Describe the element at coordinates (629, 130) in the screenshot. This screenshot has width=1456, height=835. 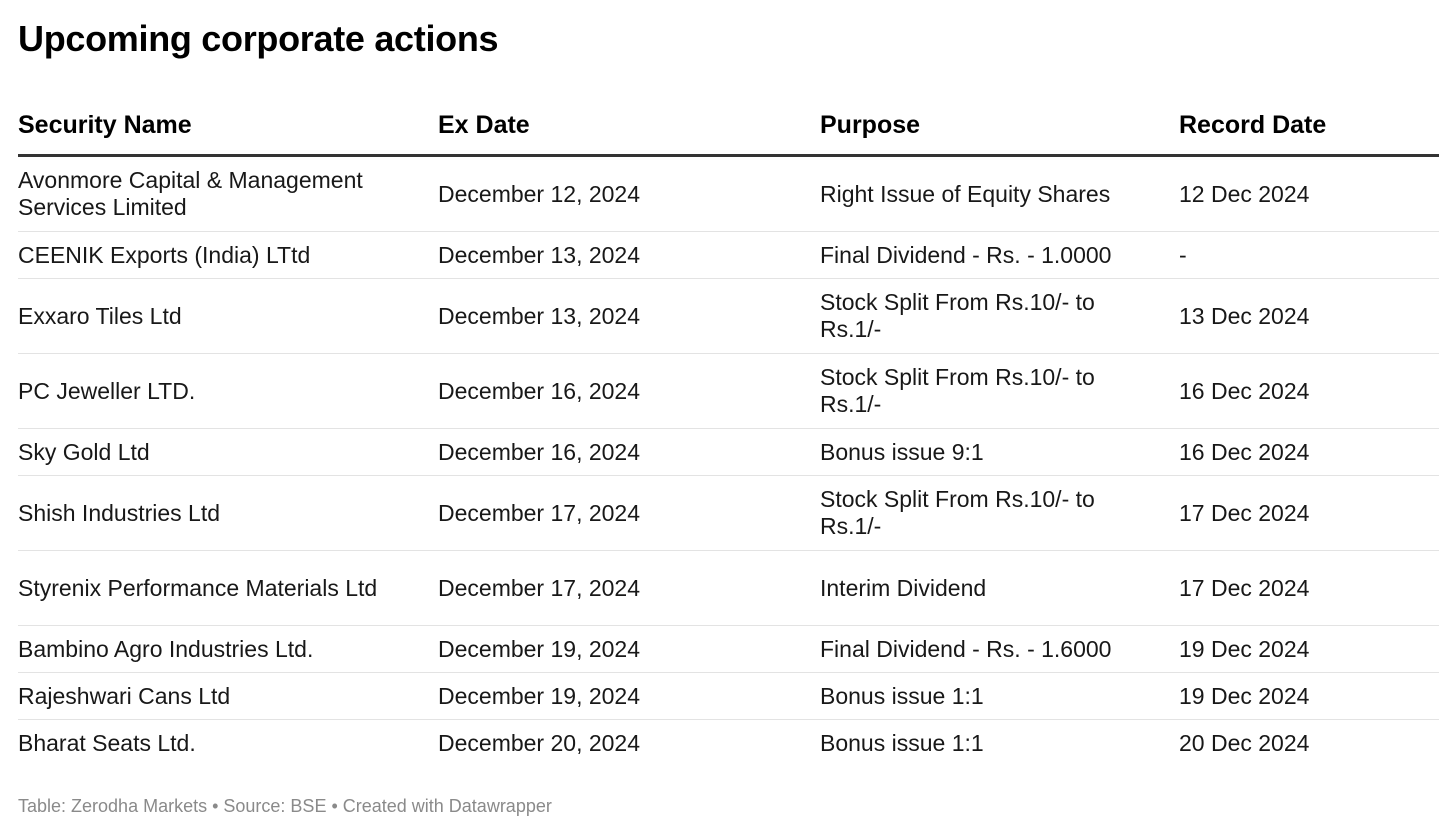
I see `column-header-ex-date: Ex Date` at that location.